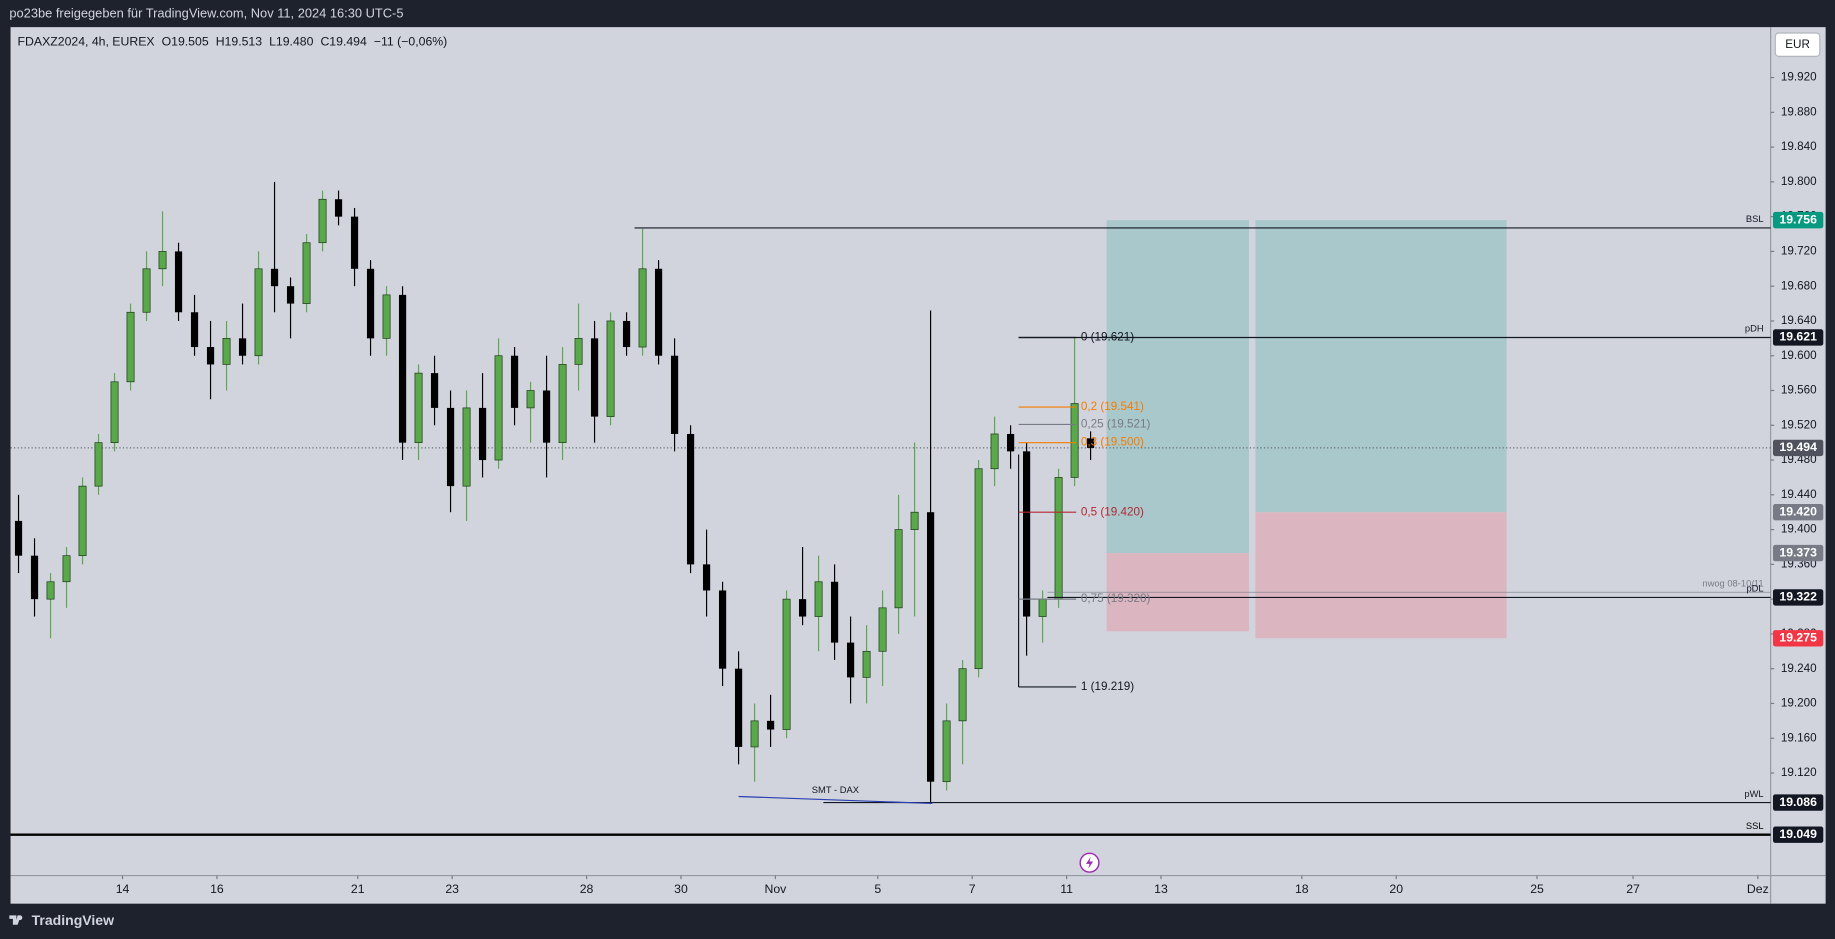  What do you see at coordinates (1758, 889) in the screenshot?
I see `x-tick-label: Dez` at bounding box center [1758, 889].